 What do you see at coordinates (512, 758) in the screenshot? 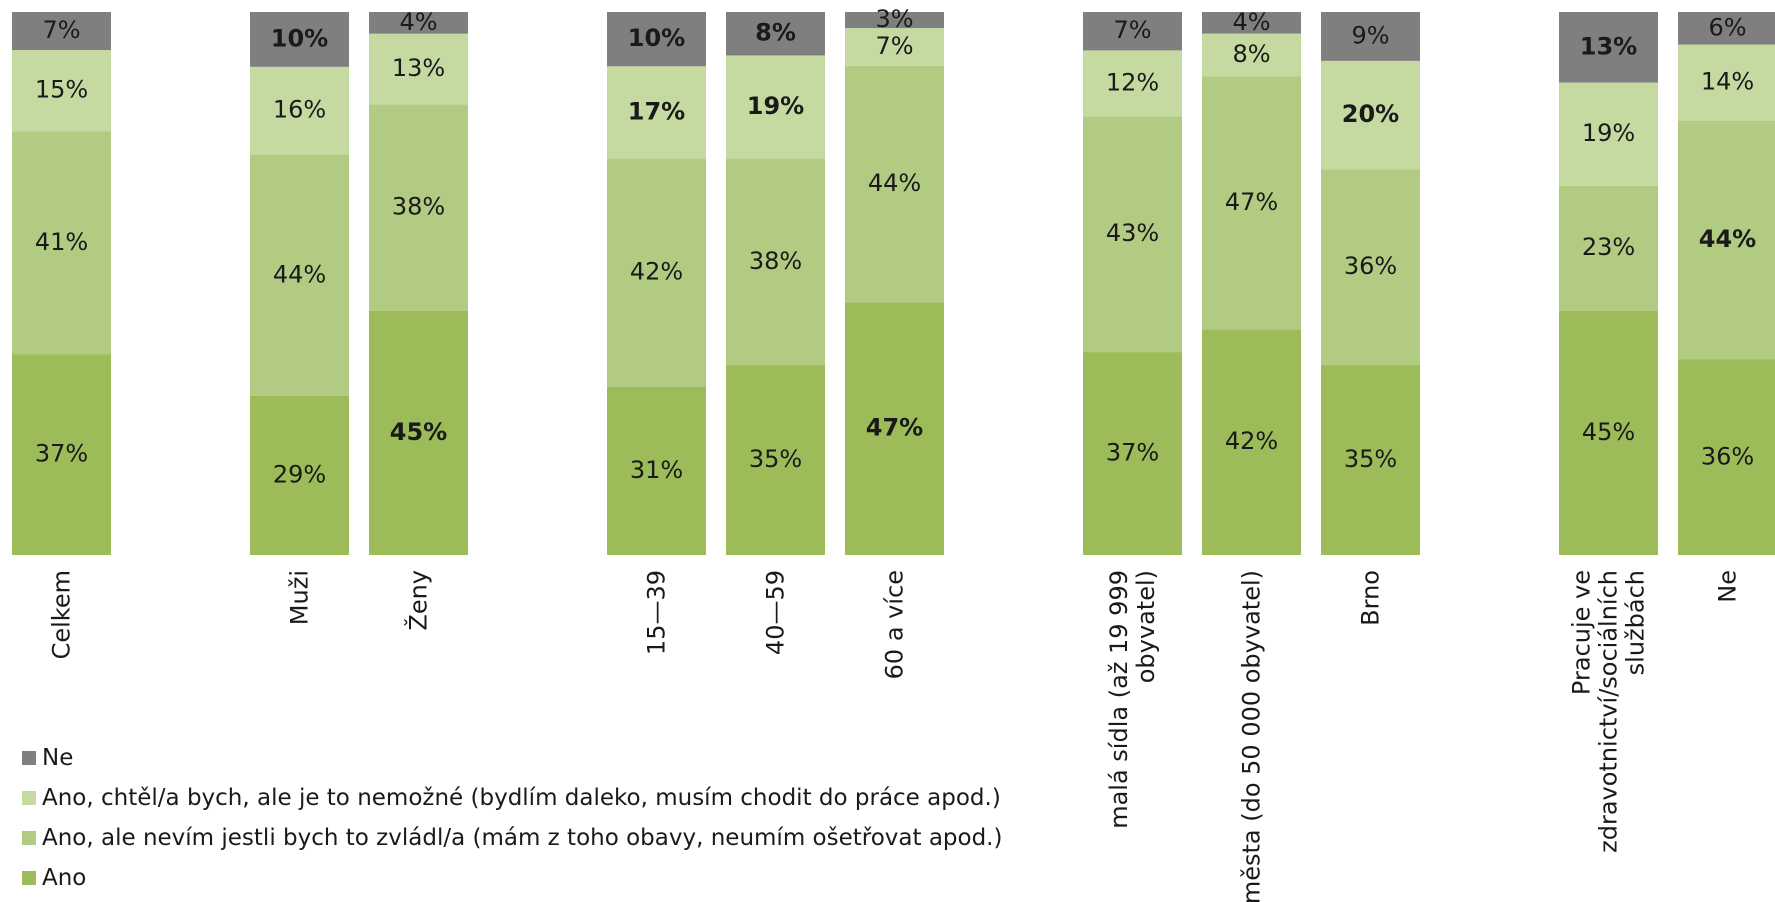
I see `legend-item: Ne` at bounding box center [512, 758].